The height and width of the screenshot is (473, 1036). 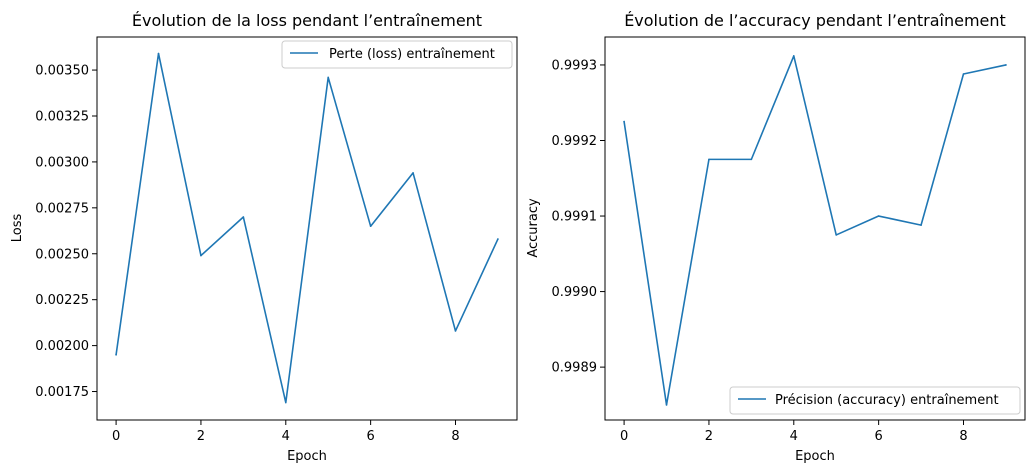 I want to click on legend: Précision (accuracy) entraînement, so click(x=875, y=400).